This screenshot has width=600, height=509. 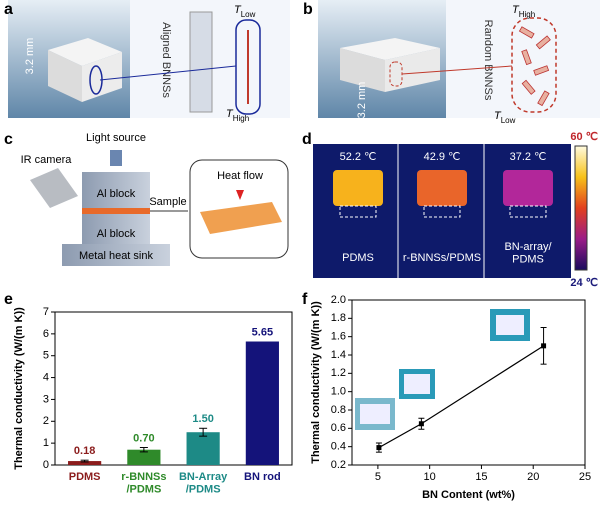 I want to click on inset-label: Aligned BNNSs, so click(x=166, y=60).